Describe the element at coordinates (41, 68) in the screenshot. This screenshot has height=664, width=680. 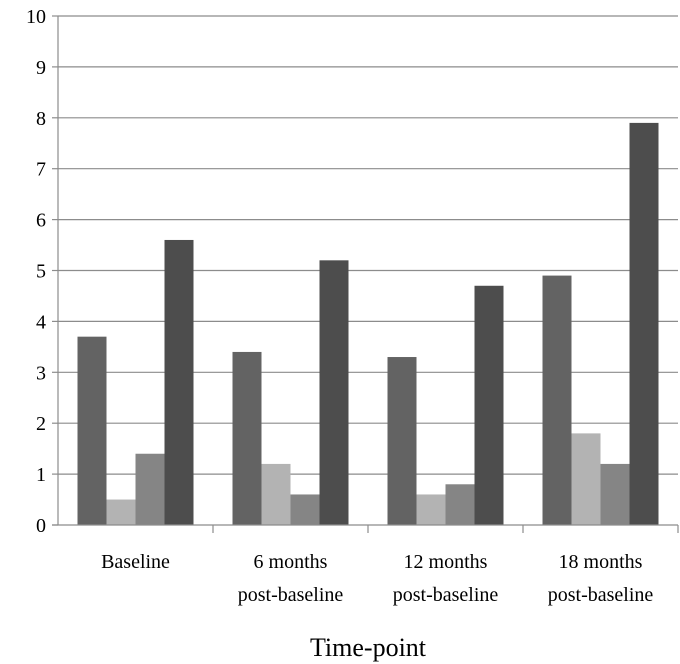
I see `y-tick-label: 9` at that location.